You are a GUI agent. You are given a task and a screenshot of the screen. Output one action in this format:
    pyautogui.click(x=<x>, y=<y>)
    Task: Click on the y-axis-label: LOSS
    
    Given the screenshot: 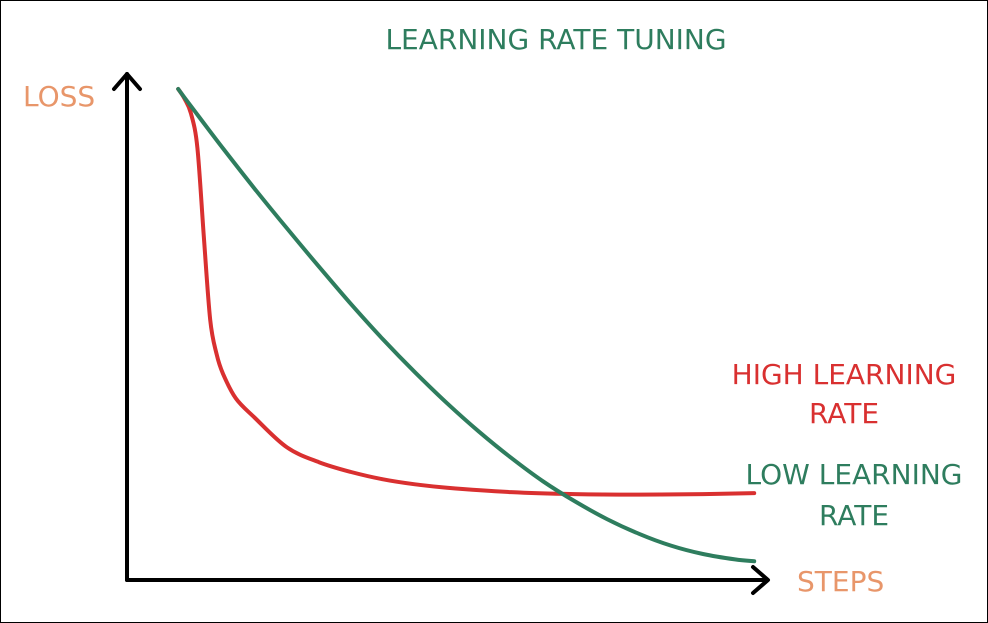 What is the action you would take?
    pyautogui.click(x=59, y=96)
    